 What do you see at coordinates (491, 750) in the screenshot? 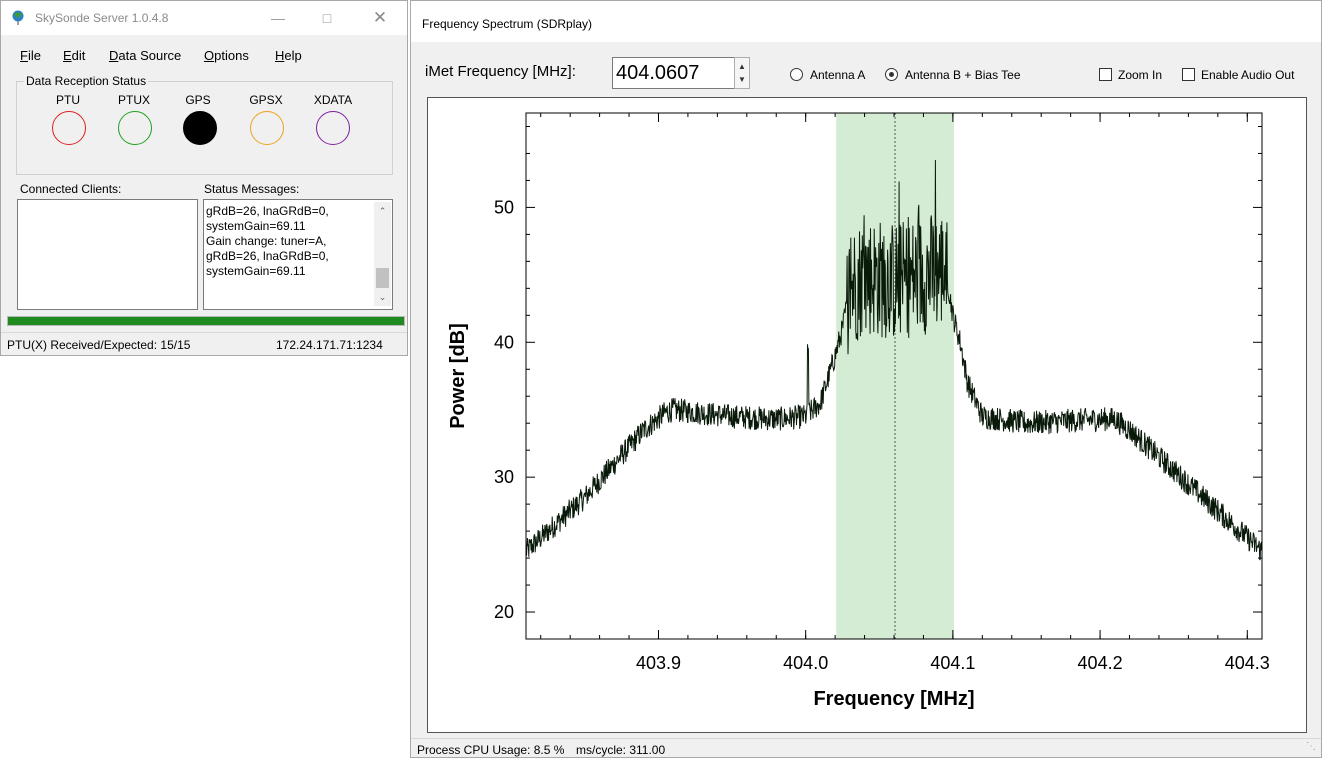
I see `cpu-usage-text: Process CPU Usage: 8.5 %` at bounding box center [491, 750].